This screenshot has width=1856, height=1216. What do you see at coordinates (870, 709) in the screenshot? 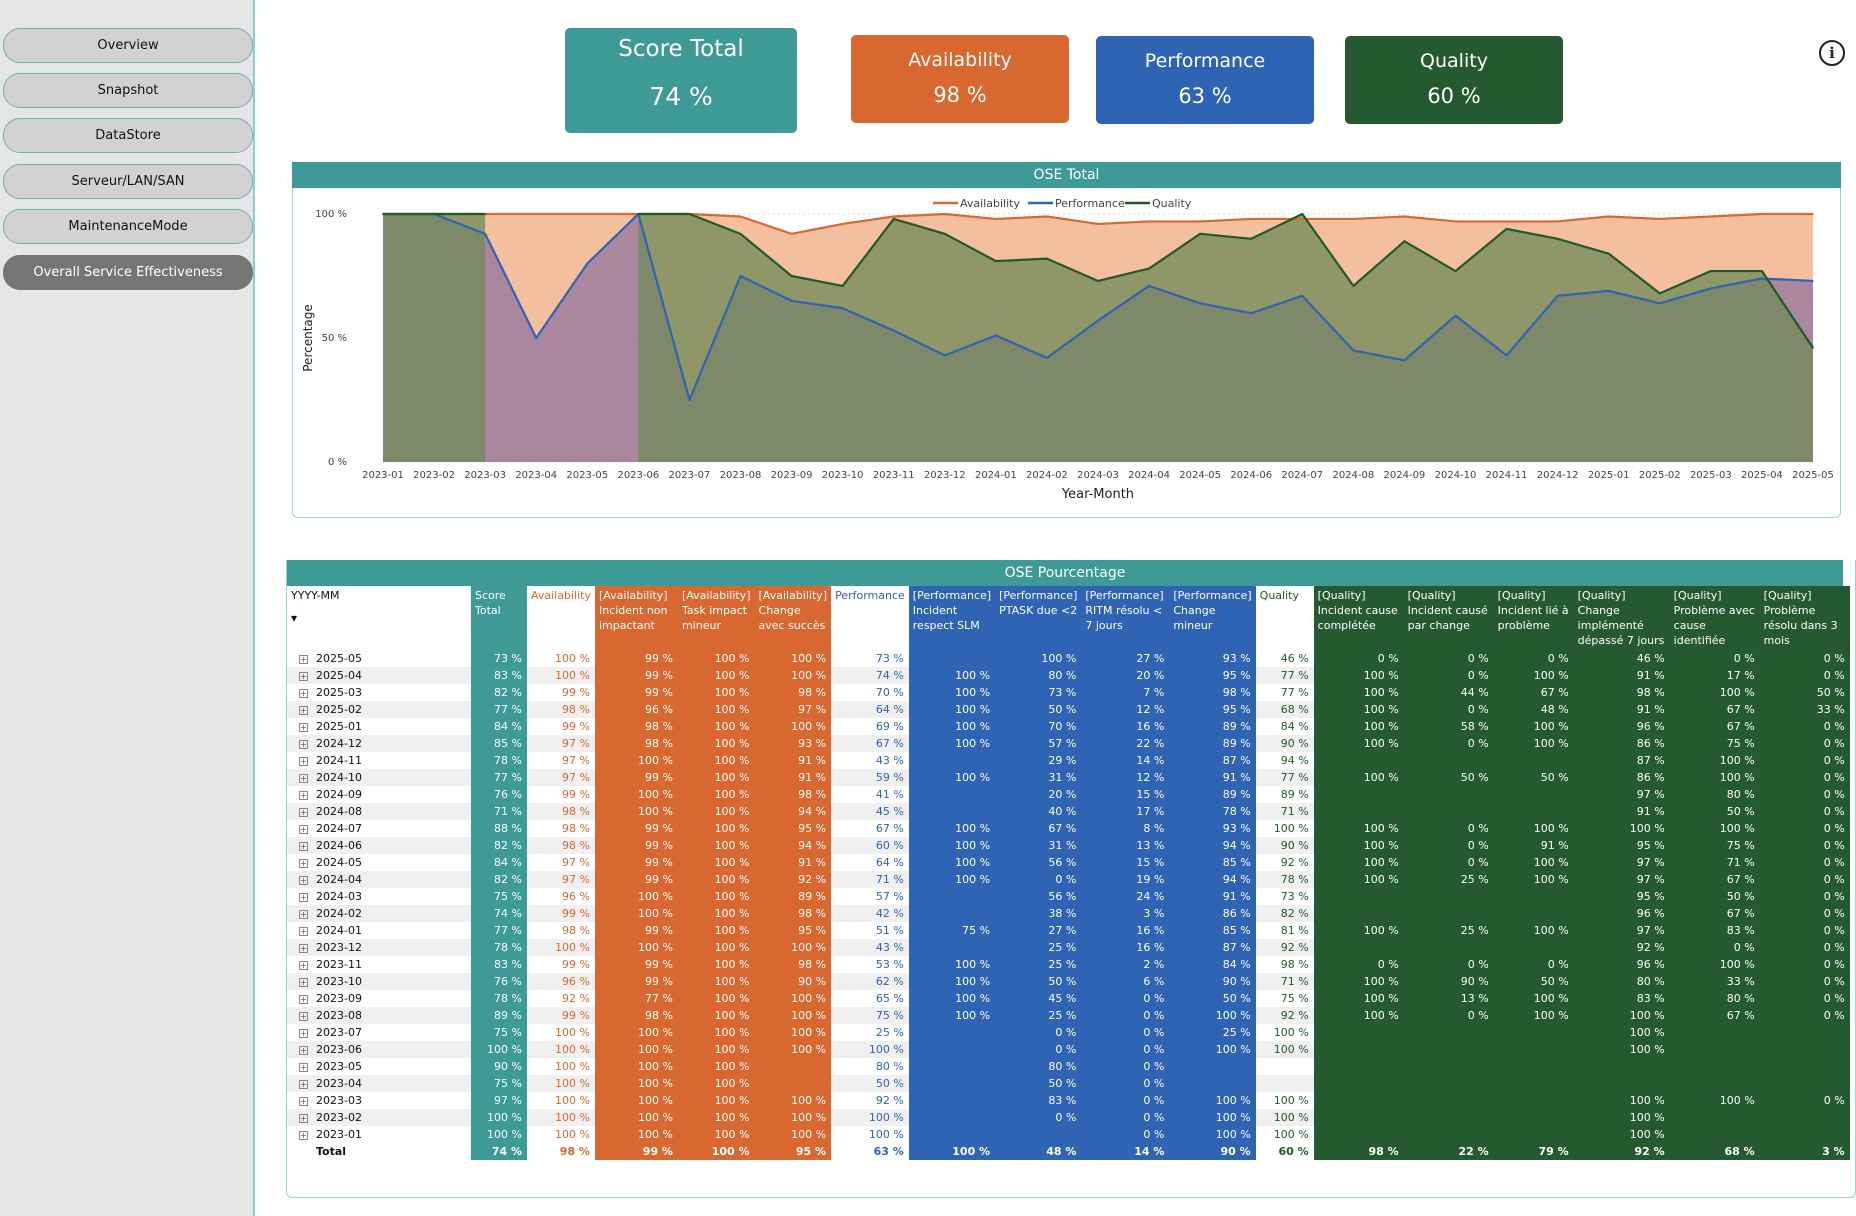
I see `table-cell: 64 %` at bounding box center [870, 709].